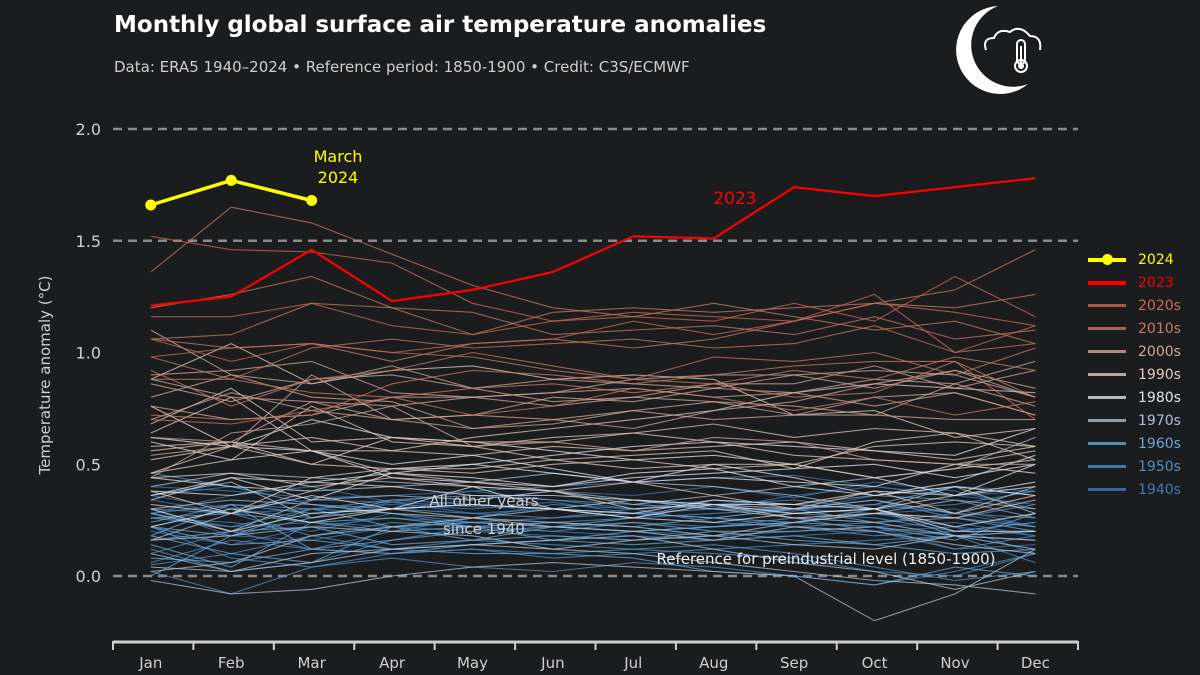  What do you see at coordinates (1159, 466) in the screenshot?
I see `legend-label: 1950s` at bounding box center [1159, 466].